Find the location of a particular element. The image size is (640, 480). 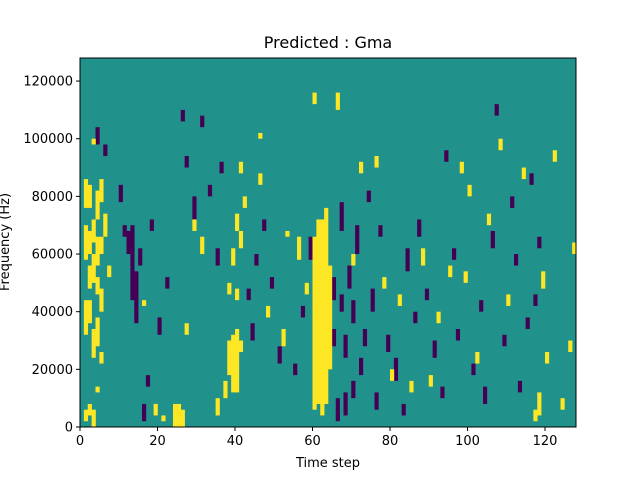

chart-title: Predicted : Gma is located at coordinates (328, 42).